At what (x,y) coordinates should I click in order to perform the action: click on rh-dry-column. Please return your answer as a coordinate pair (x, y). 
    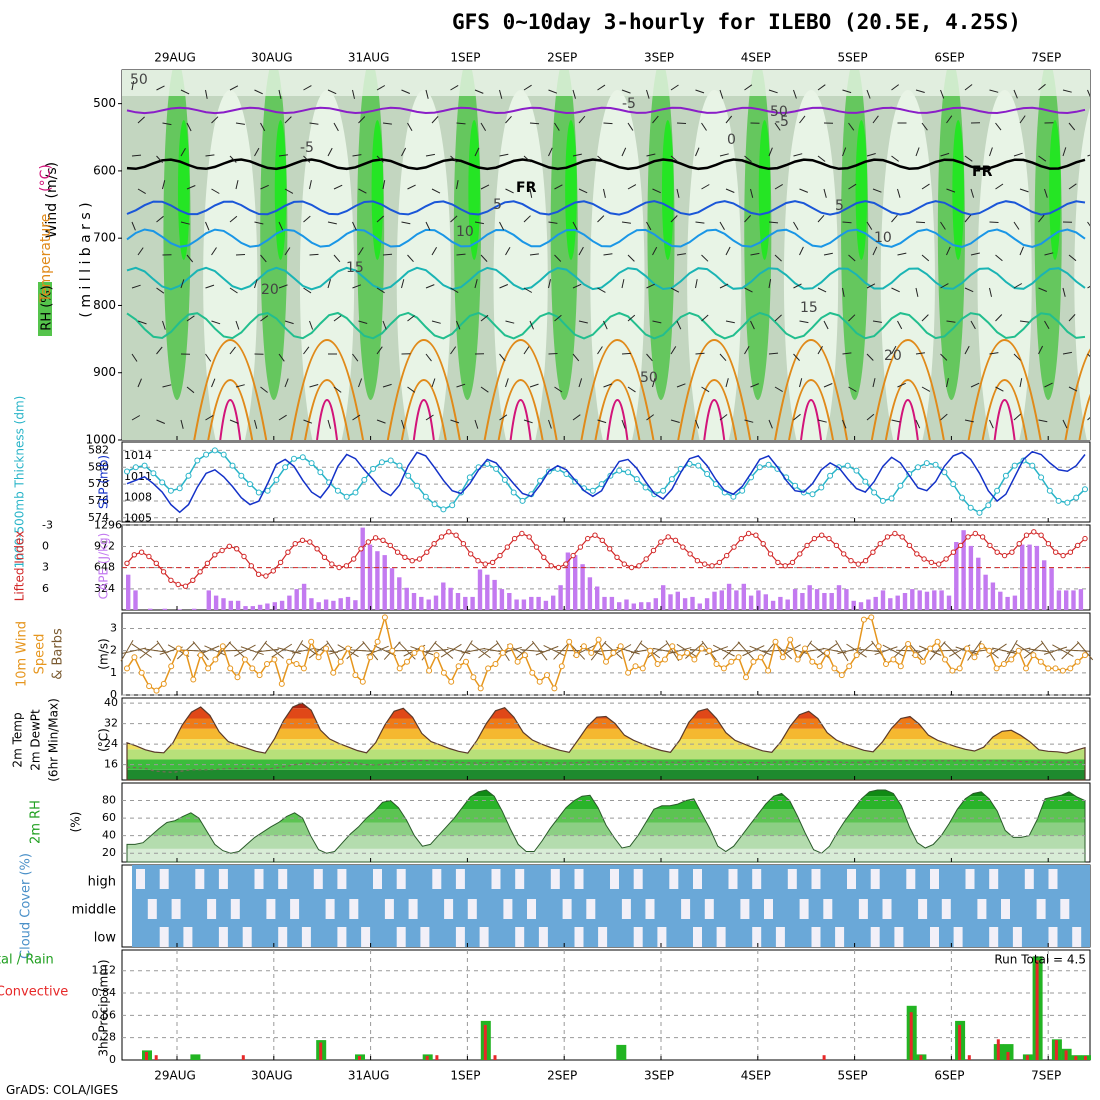
    Looking at the image, I should click on (423, 265).